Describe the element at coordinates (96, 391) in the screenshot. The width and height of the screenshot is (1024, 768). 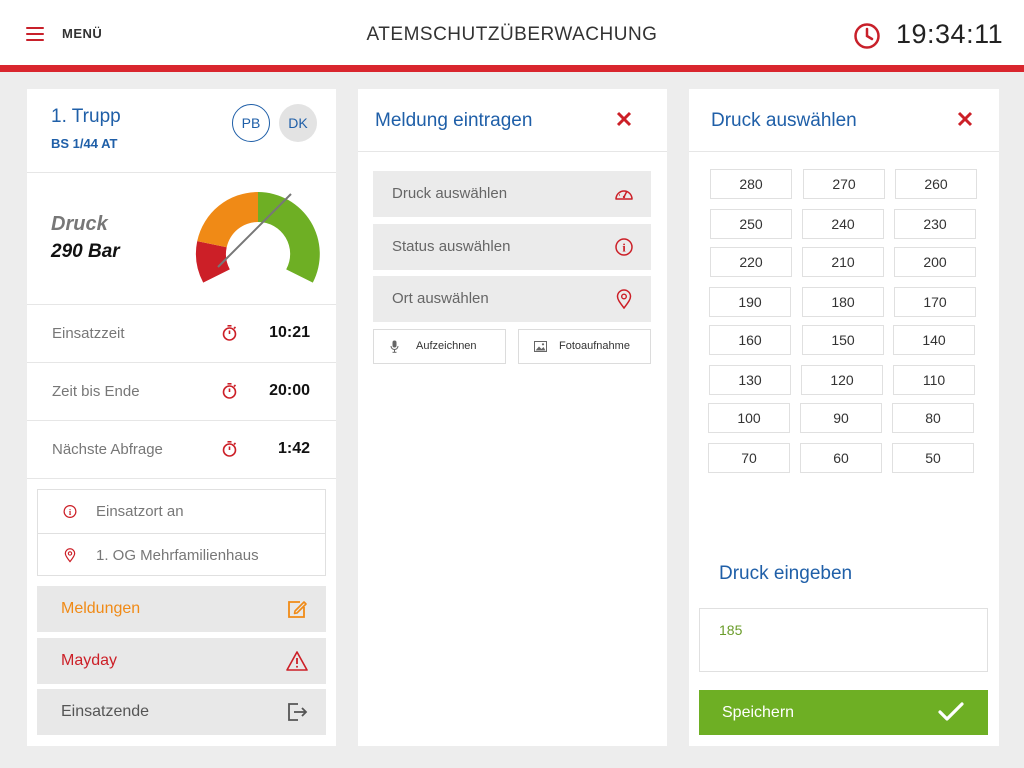
I see `stat-label: Zeit bis Ende` at that location.